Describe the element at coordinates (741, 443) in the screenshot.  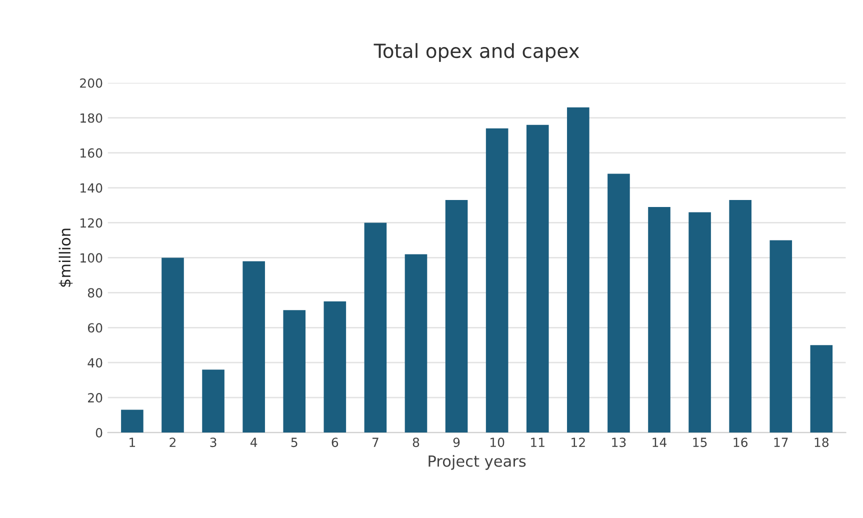
I see `x-tick-label: 16` at that location.